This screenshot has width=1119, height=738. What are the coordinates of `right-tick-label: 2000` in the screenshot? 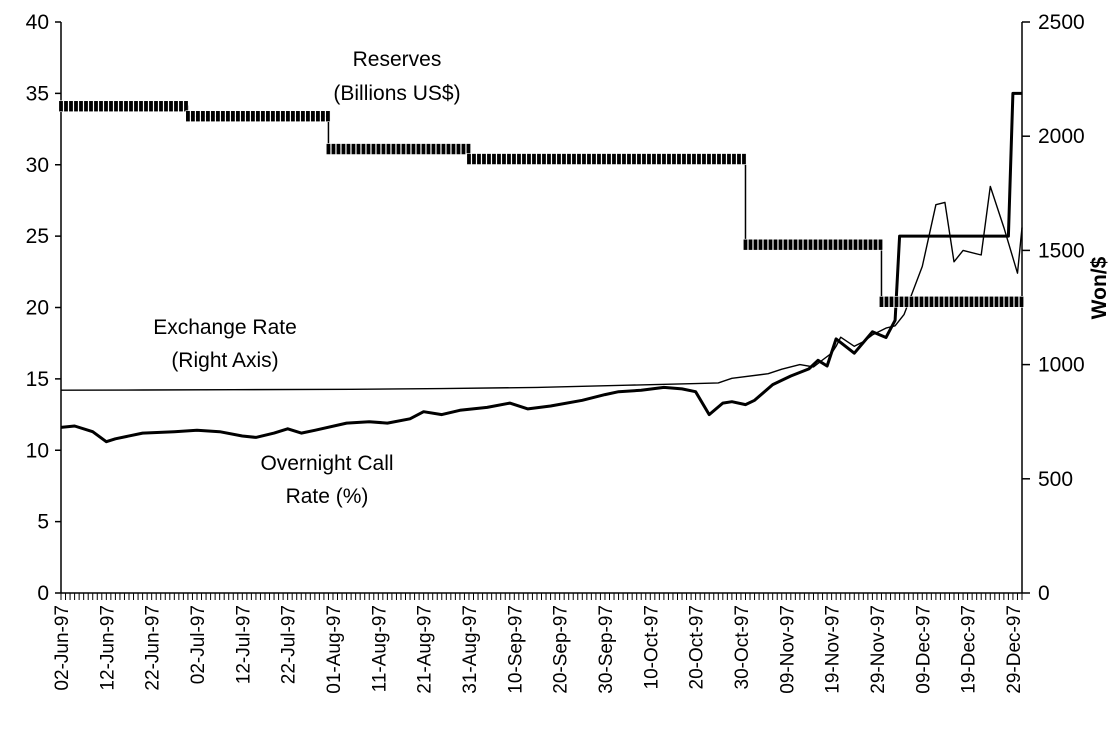 It's located at (1061, 136).